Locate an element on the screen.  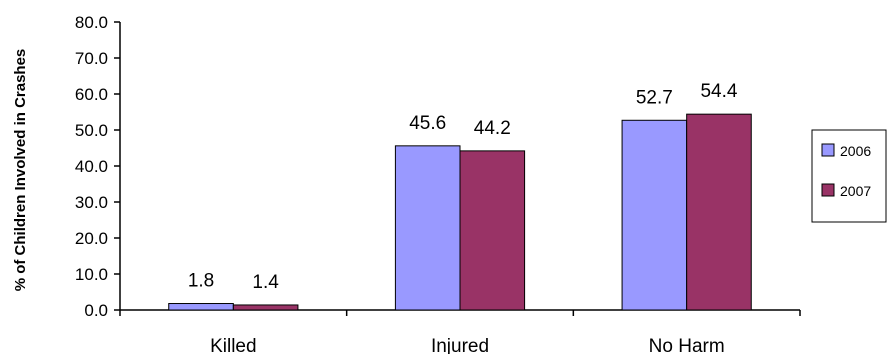
y-tick-label: 10.0 is located at coordinates (91, 274).